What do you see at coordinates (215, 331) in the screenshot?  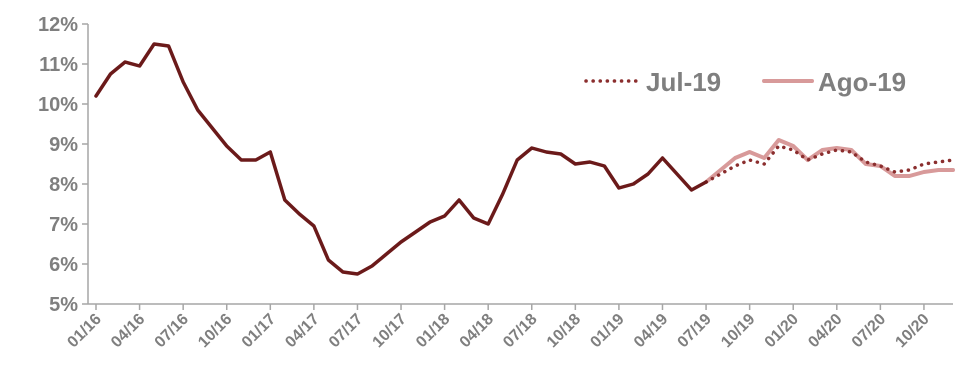 I see `x-tick-label: 10/16` at bounding box center [215, 331].